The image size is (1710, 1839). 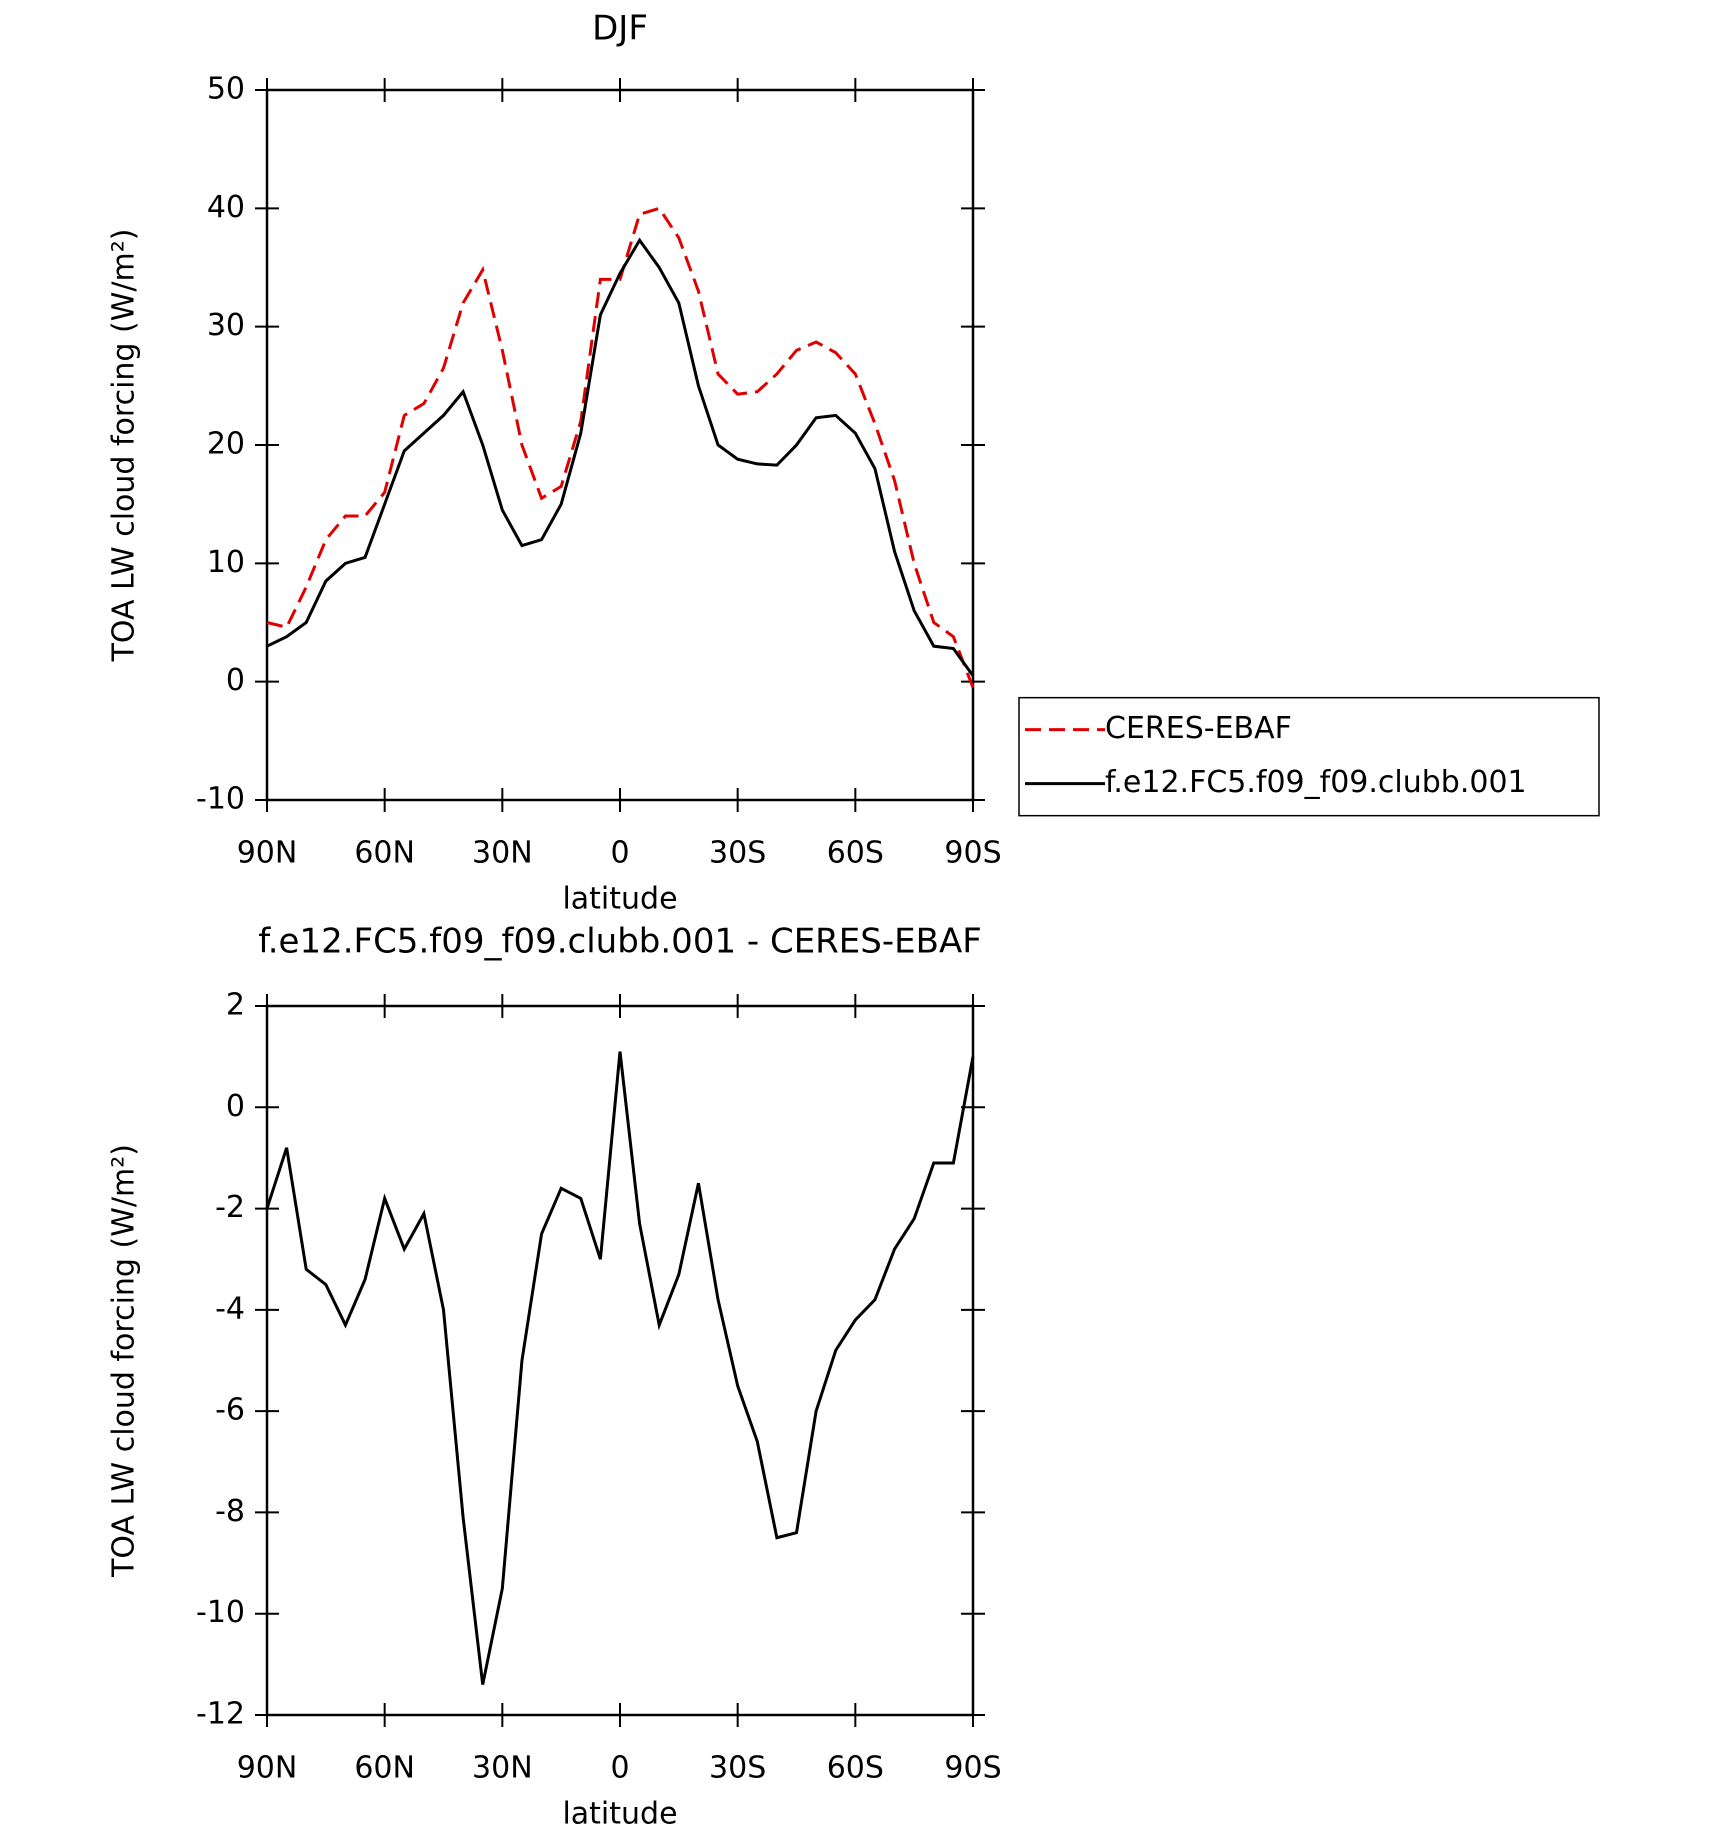 I want to click on y-tick-label: 30, so click(x=226, y=325).